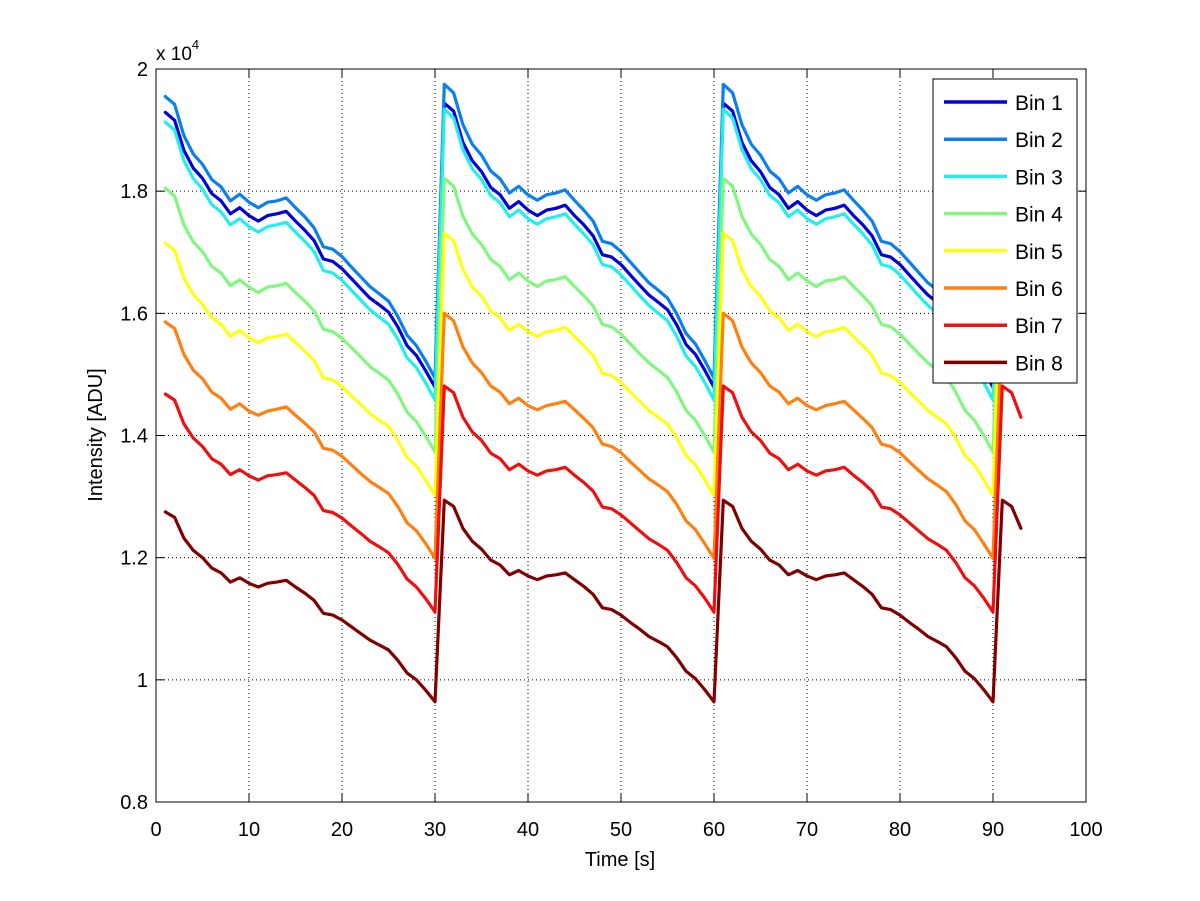 The height and width of the screenshot is (901, 1200). I want to click on x-tick-label: 60, so click(714, 830).